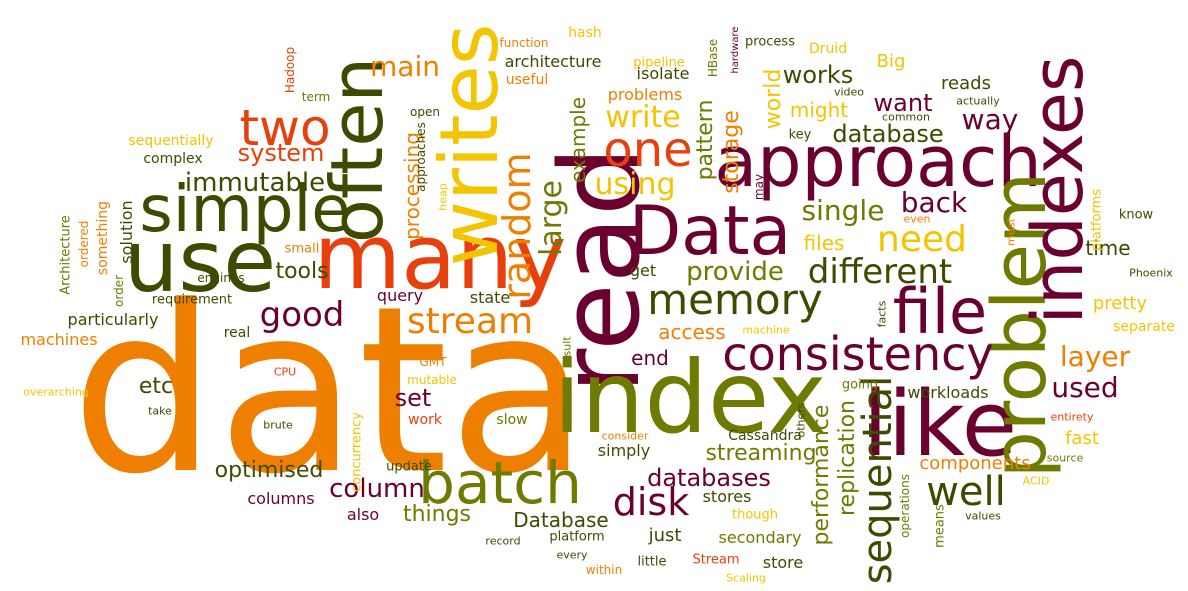  I want to click on word-even: even, so click(917, 219).